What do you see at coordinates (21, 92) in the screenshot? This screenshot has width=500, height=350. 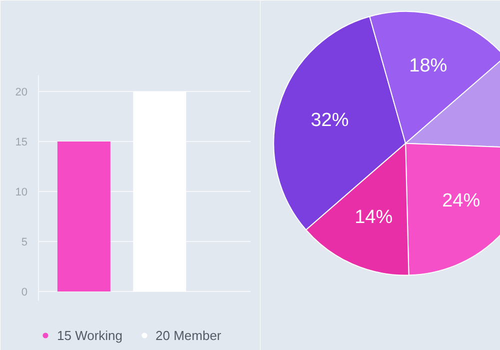 I see `y-tick-label: 20` at bounding box center [21, 92].